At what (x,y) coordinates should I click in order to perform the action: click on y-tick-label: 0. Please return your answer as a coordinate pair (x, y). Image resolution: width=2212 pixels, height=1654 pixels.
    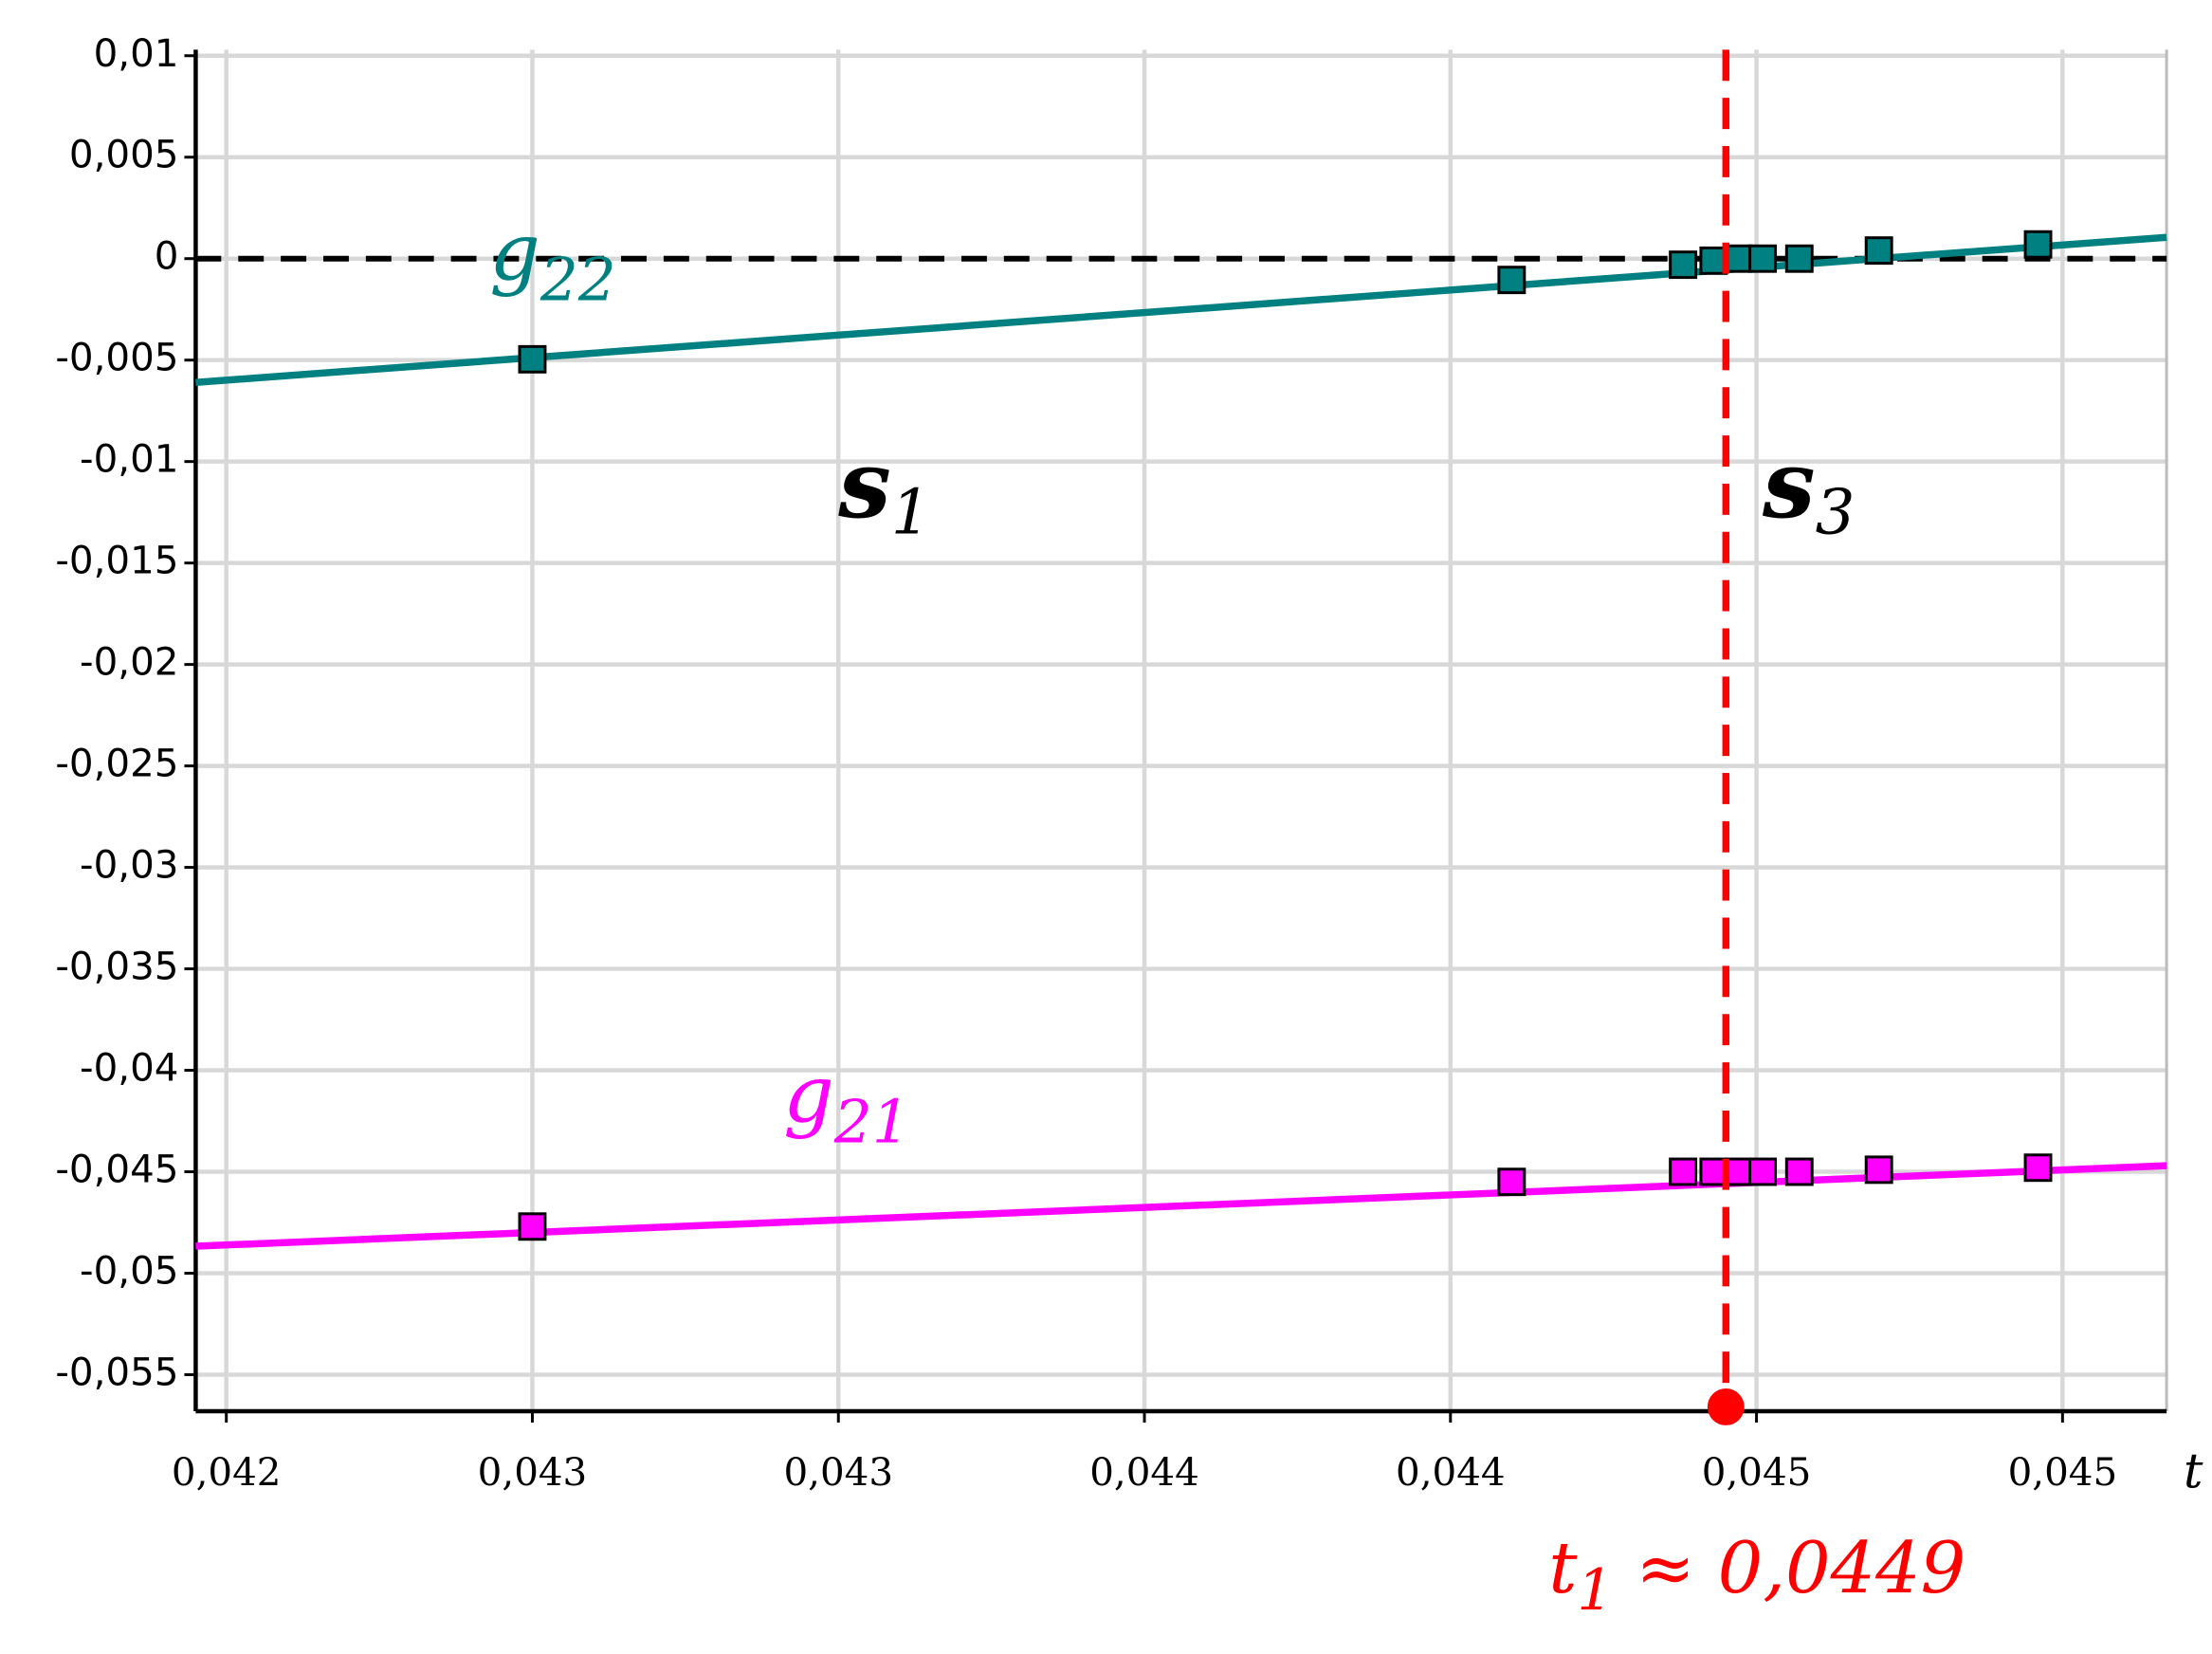
    Looking at the image, I should click on (167, 256).